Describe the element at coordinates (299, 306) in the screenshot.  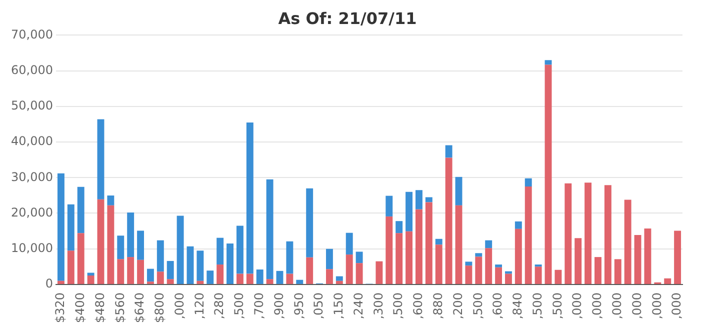
I see `x-tick-label: ,950` at that location.